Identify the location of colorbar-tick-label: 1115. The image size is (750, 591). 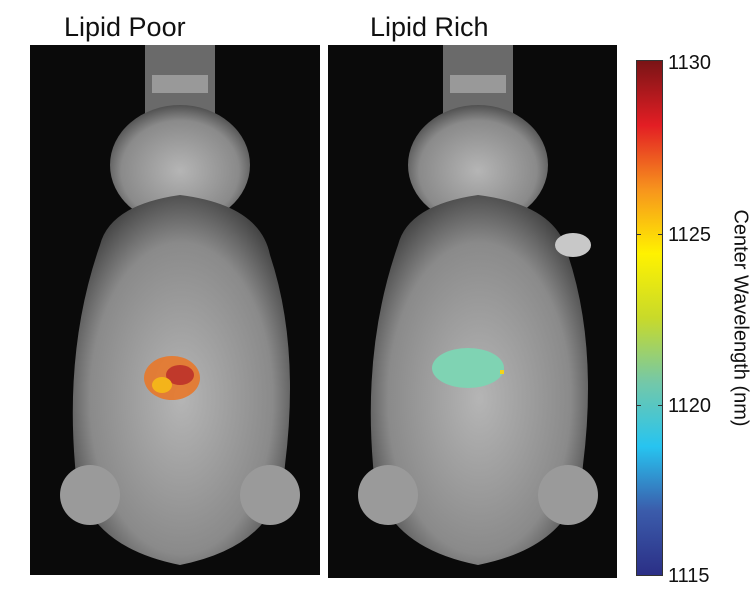
(689, 576).